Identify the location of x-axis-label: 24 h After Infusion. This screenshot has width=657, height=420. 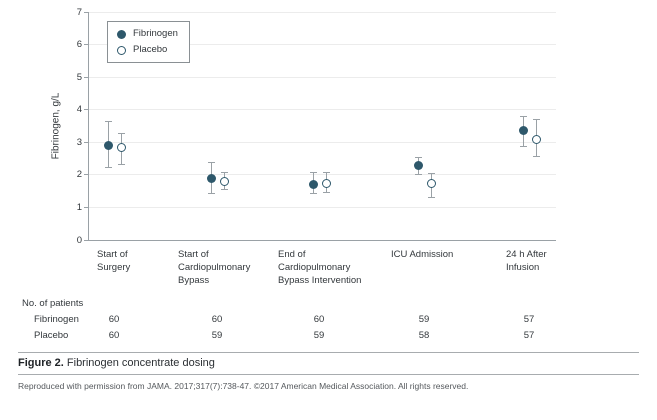
(526, 261).